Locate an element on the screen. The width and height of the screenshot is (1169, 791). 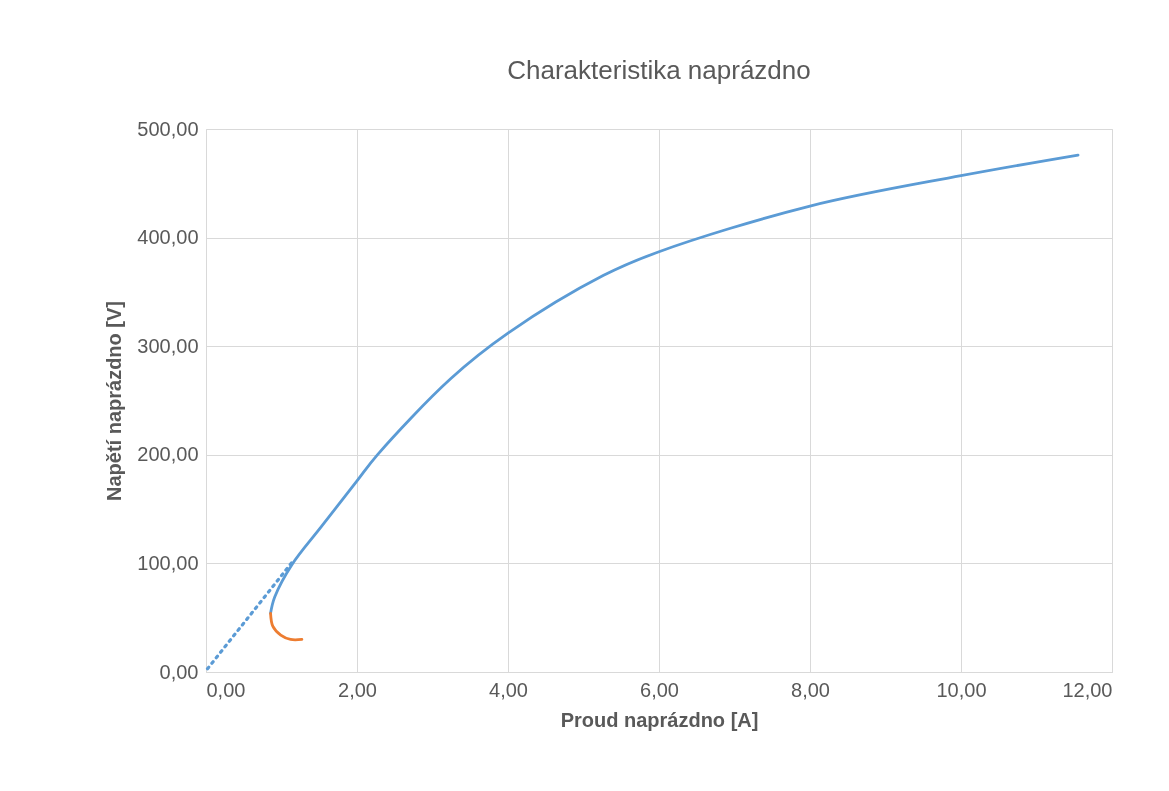
chart-title: Charakteristika naprázdno is located at coordinates (659, 70).